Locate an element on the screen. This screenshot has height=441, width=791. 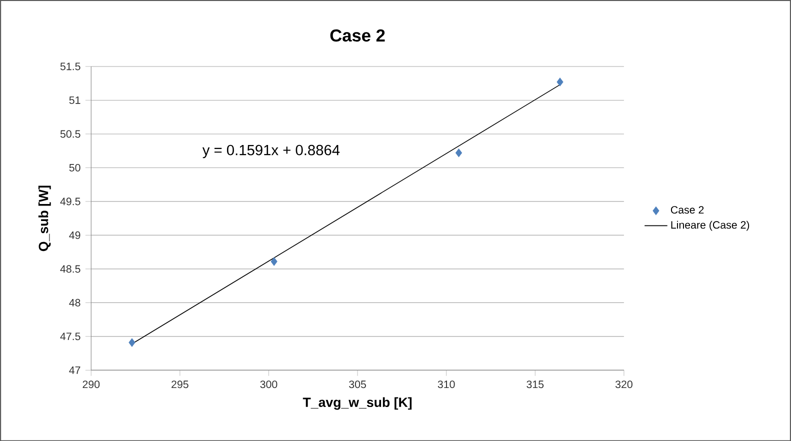
y-tick-label: 51 is located at coordinates (74, 100).